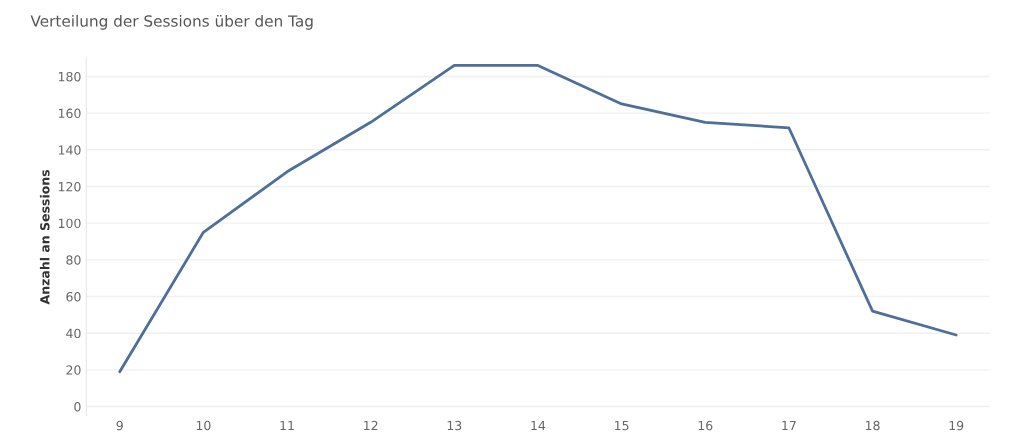 The width and height of the screenshot is (1015, 447). Describe the element at coordinates (69, 150) in the screenshot. I see `y-tick-label: 140` at that location.